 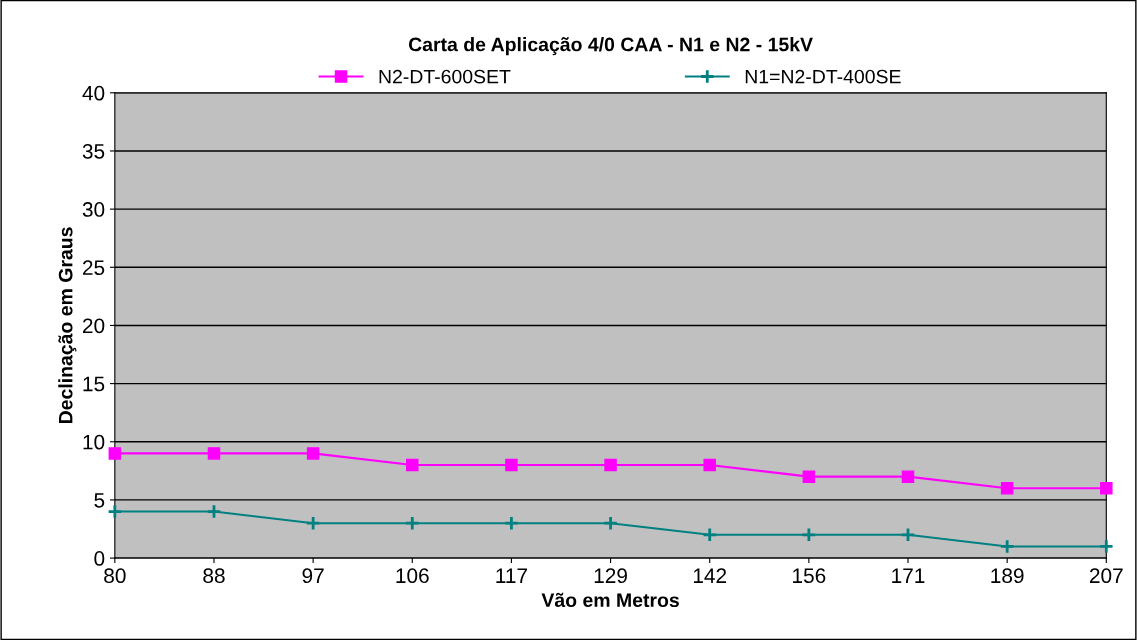 What do you see at coordinates (93, 93) in the screenshot?
I see `y-tick-label: 40` at bounding box center [93, 93].